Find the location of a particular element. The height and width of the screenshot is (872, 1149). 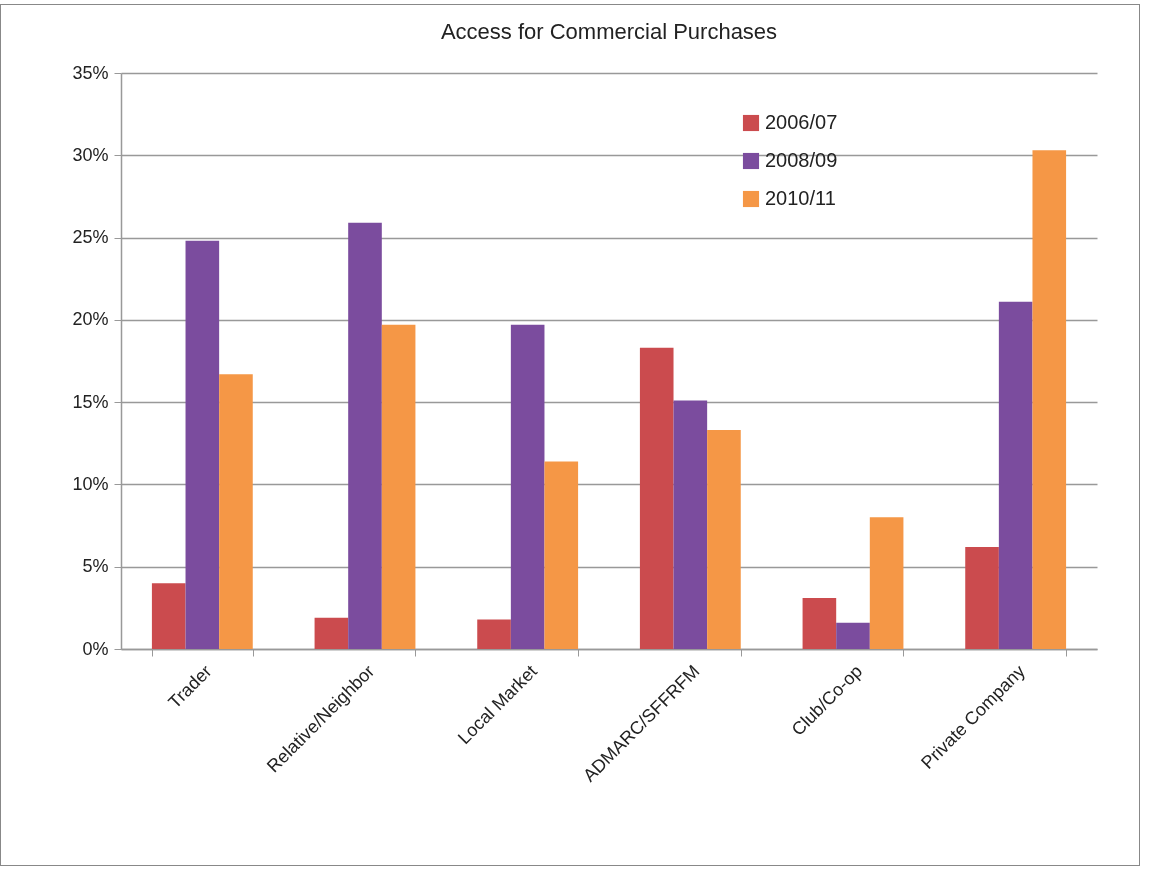

y-tick-label: 25% is located at coordinates (90, 237).